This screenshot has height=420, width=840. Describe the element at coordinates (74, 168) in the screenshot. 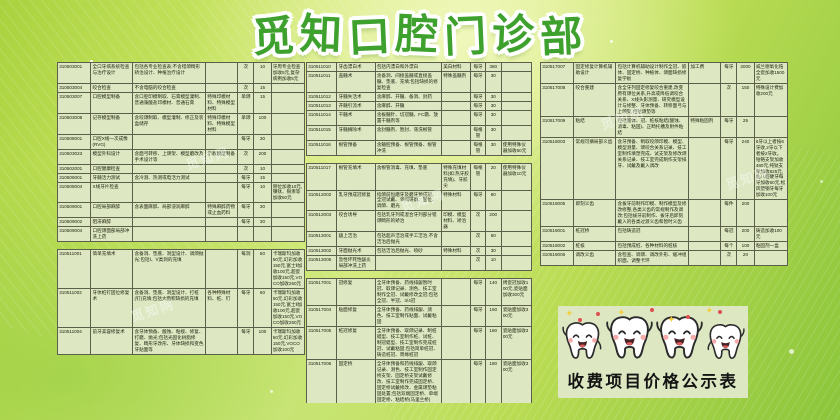

I see `cell-code: 310502001` at that location.